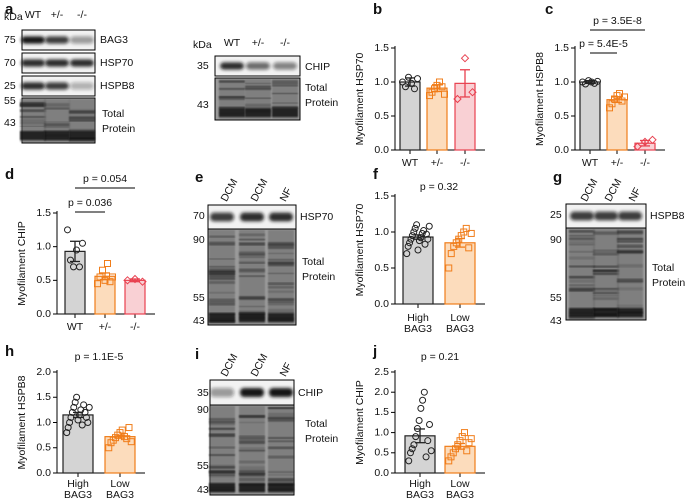 The height and width of the screenshot is (499, 685). What do you see at coordinates (43, 397) in the screenshot?
I see `y-tick-label: 1.5` at bounding box center [43, 397].